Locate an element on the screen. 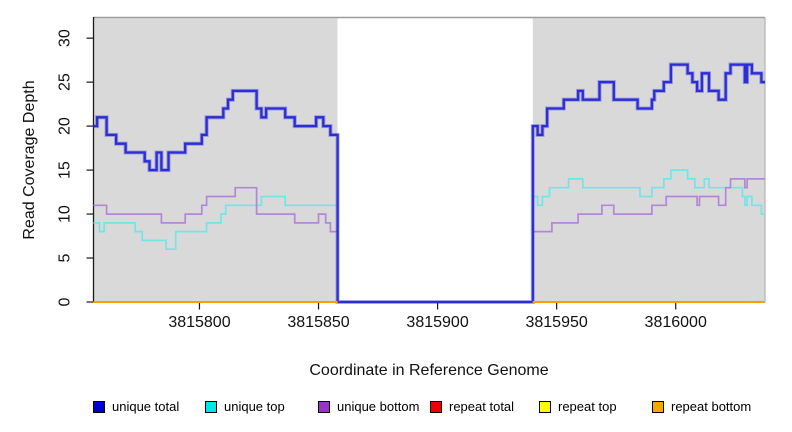  x-tick-label: 3815850 is located at coordinates (318, 322).